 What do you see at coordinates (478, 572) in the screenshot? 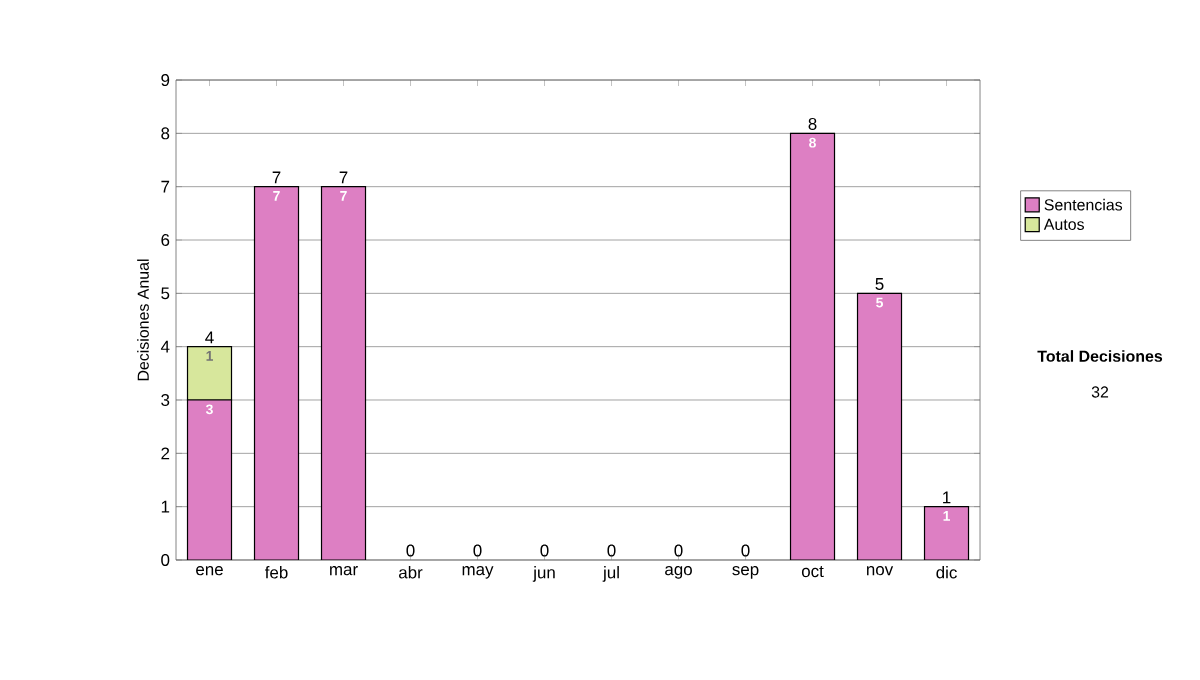
I see `x-tick-label: may` at bounding box center [478, 572].